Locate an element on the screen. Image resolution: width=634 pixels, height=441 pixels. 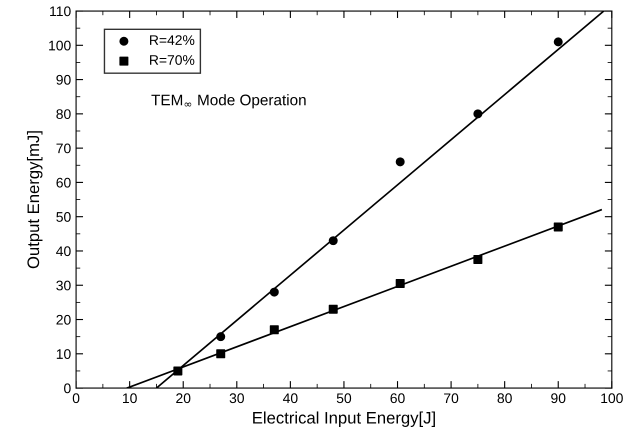
y-tick-label: 80 is located at coordinates (63, 114).